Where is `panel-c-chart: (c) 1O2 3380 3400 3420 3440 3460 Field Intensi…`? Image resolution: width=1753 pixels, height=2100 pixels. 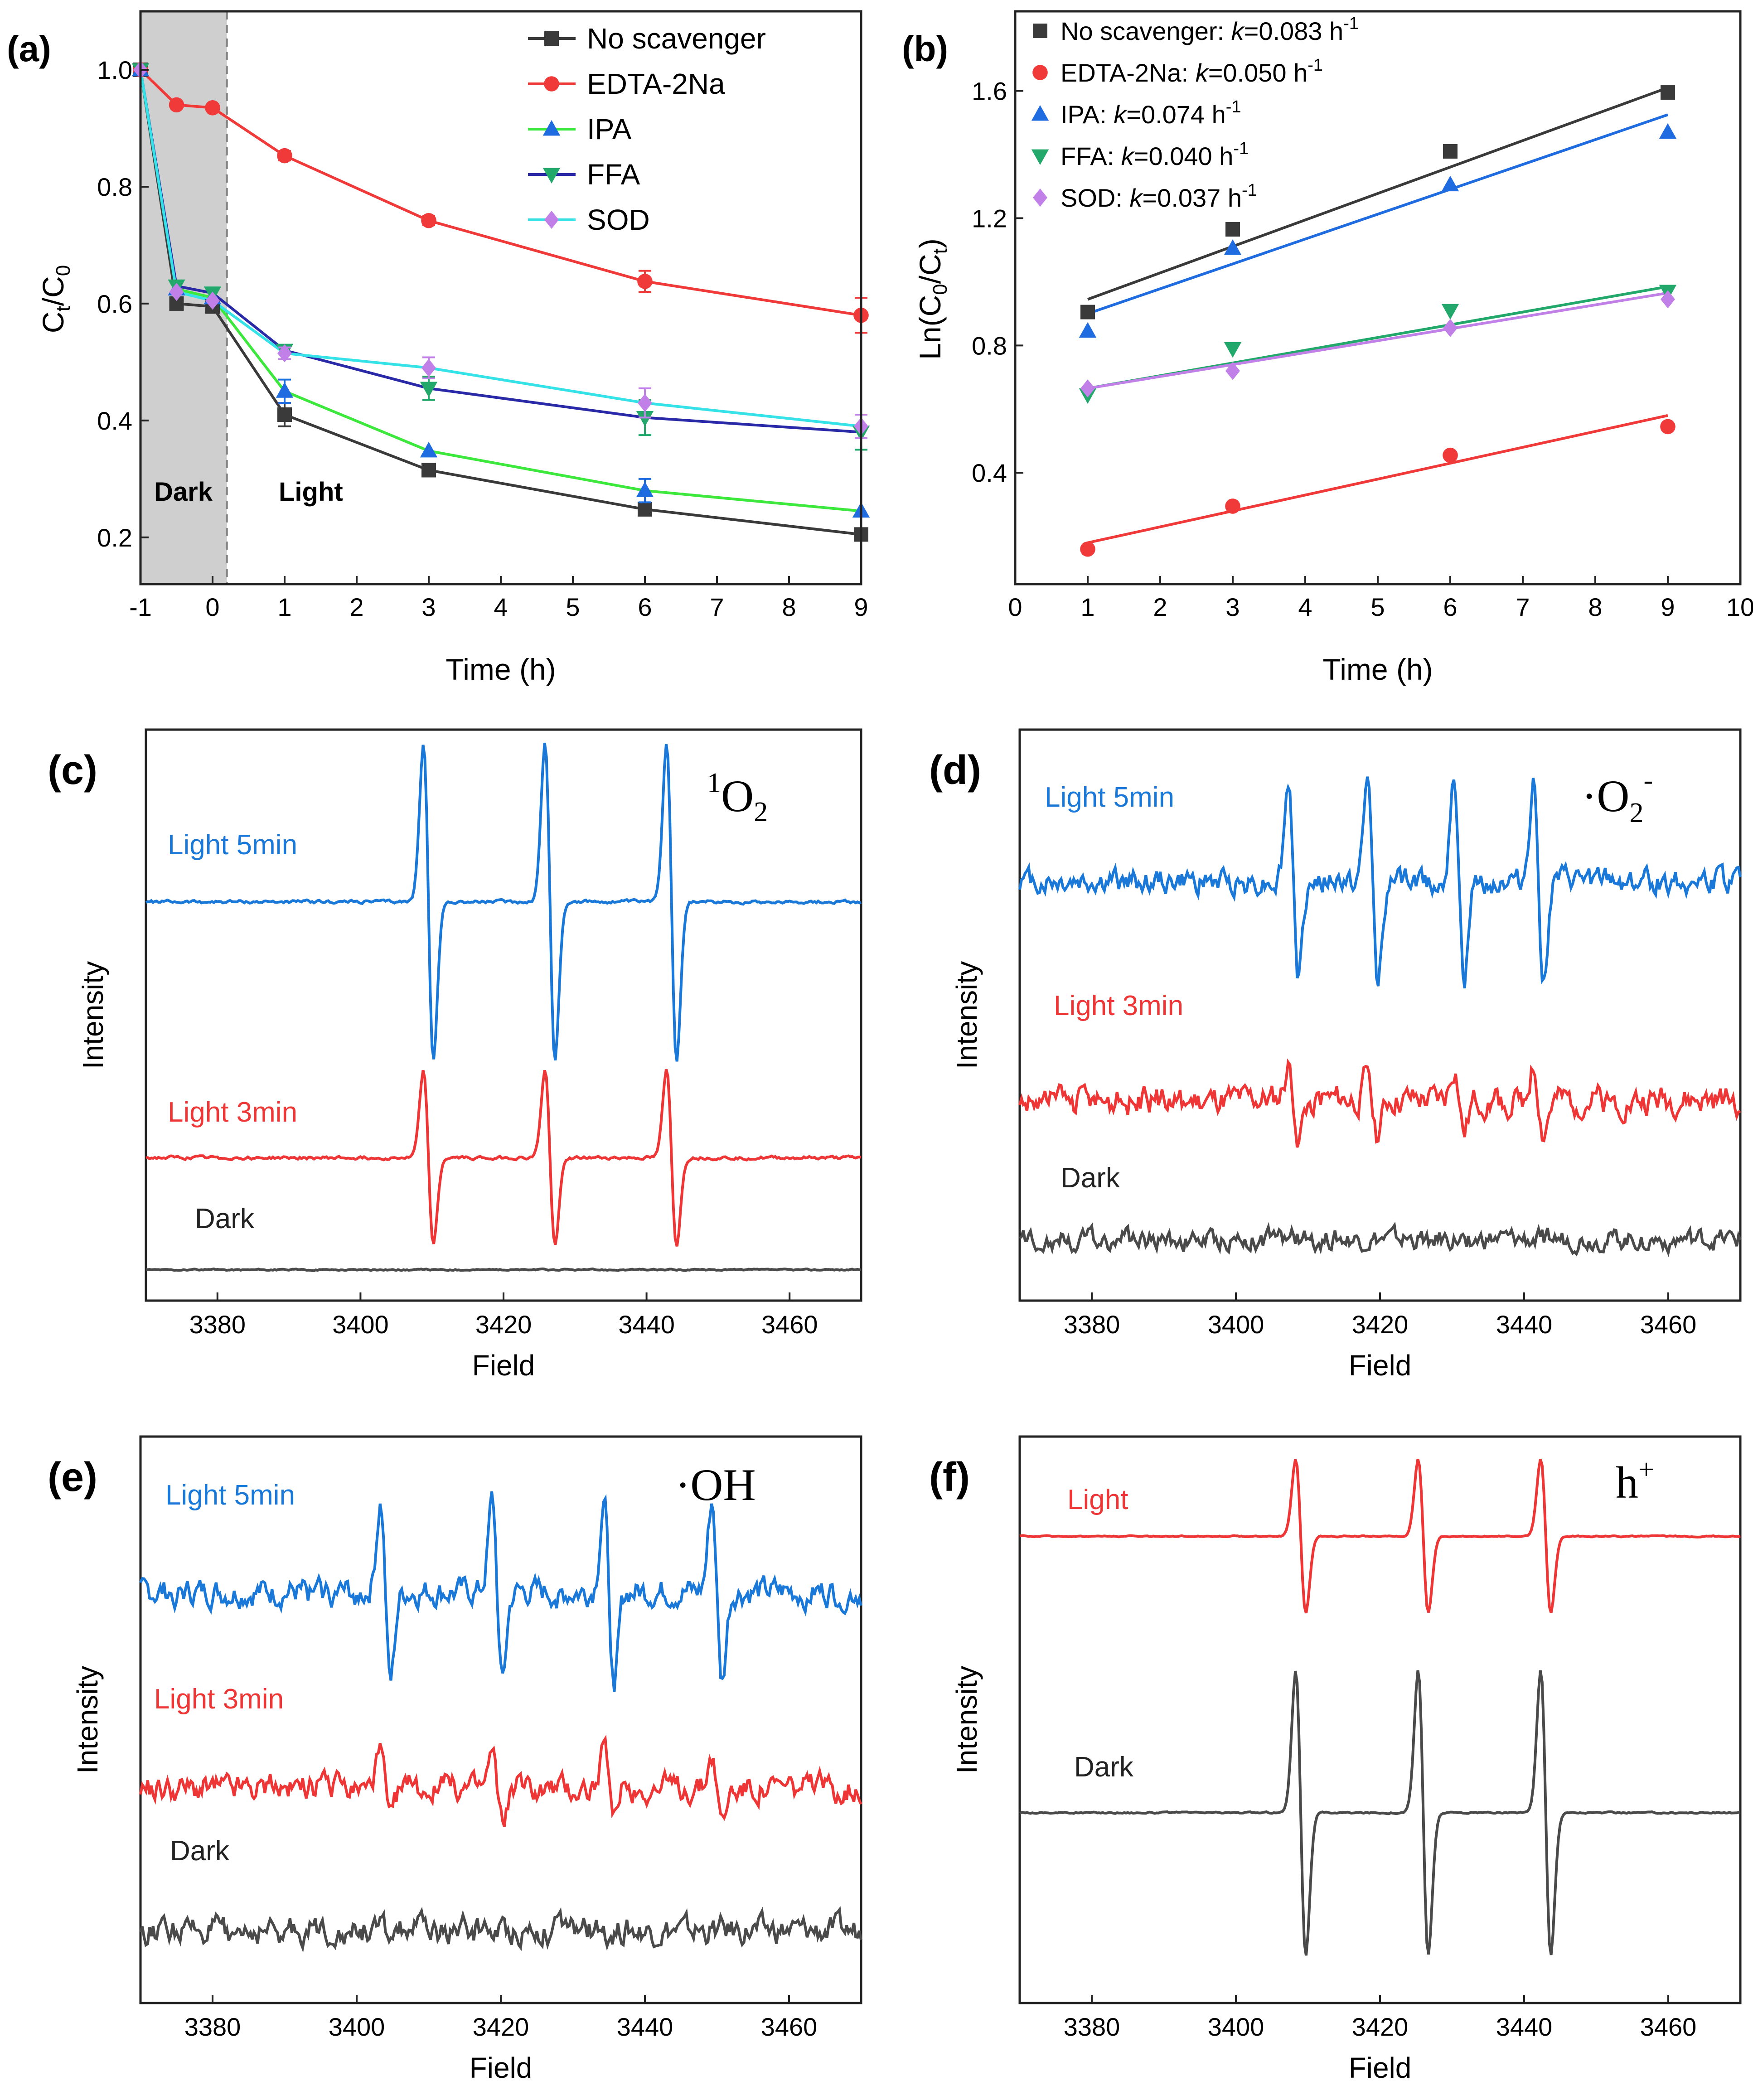
panel-c-chart: (c) 1O2 3380 3400 3420 3440 3460 Field Intensi… is located at coordinates (455, 1055).